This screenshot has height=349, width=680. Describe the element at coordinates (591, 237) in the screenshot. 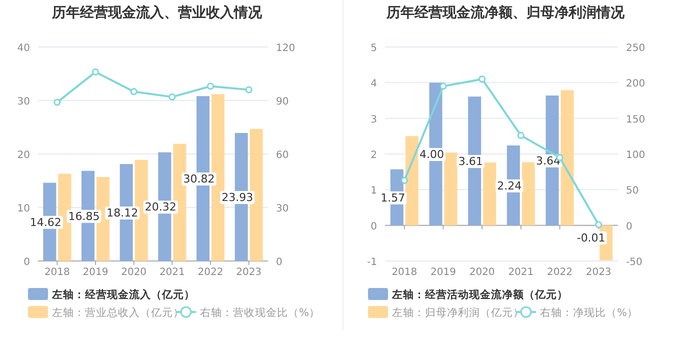

I see `data-label: -0.01` at that location.